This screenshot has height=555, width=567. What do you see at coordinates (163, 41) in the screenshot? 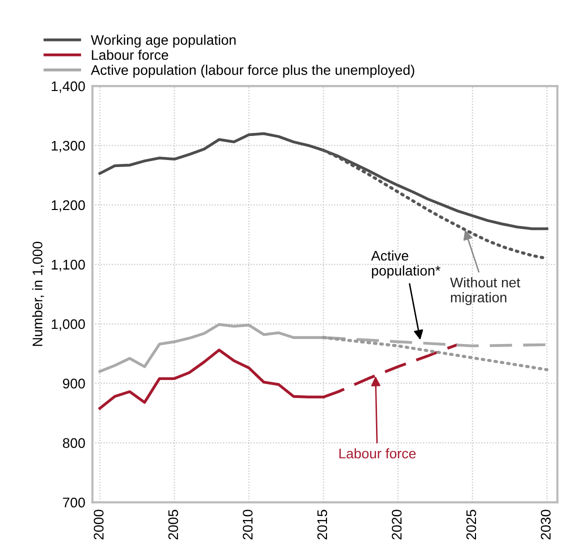
I see `legend-label: Working age population` at bounding box center [163, 41].